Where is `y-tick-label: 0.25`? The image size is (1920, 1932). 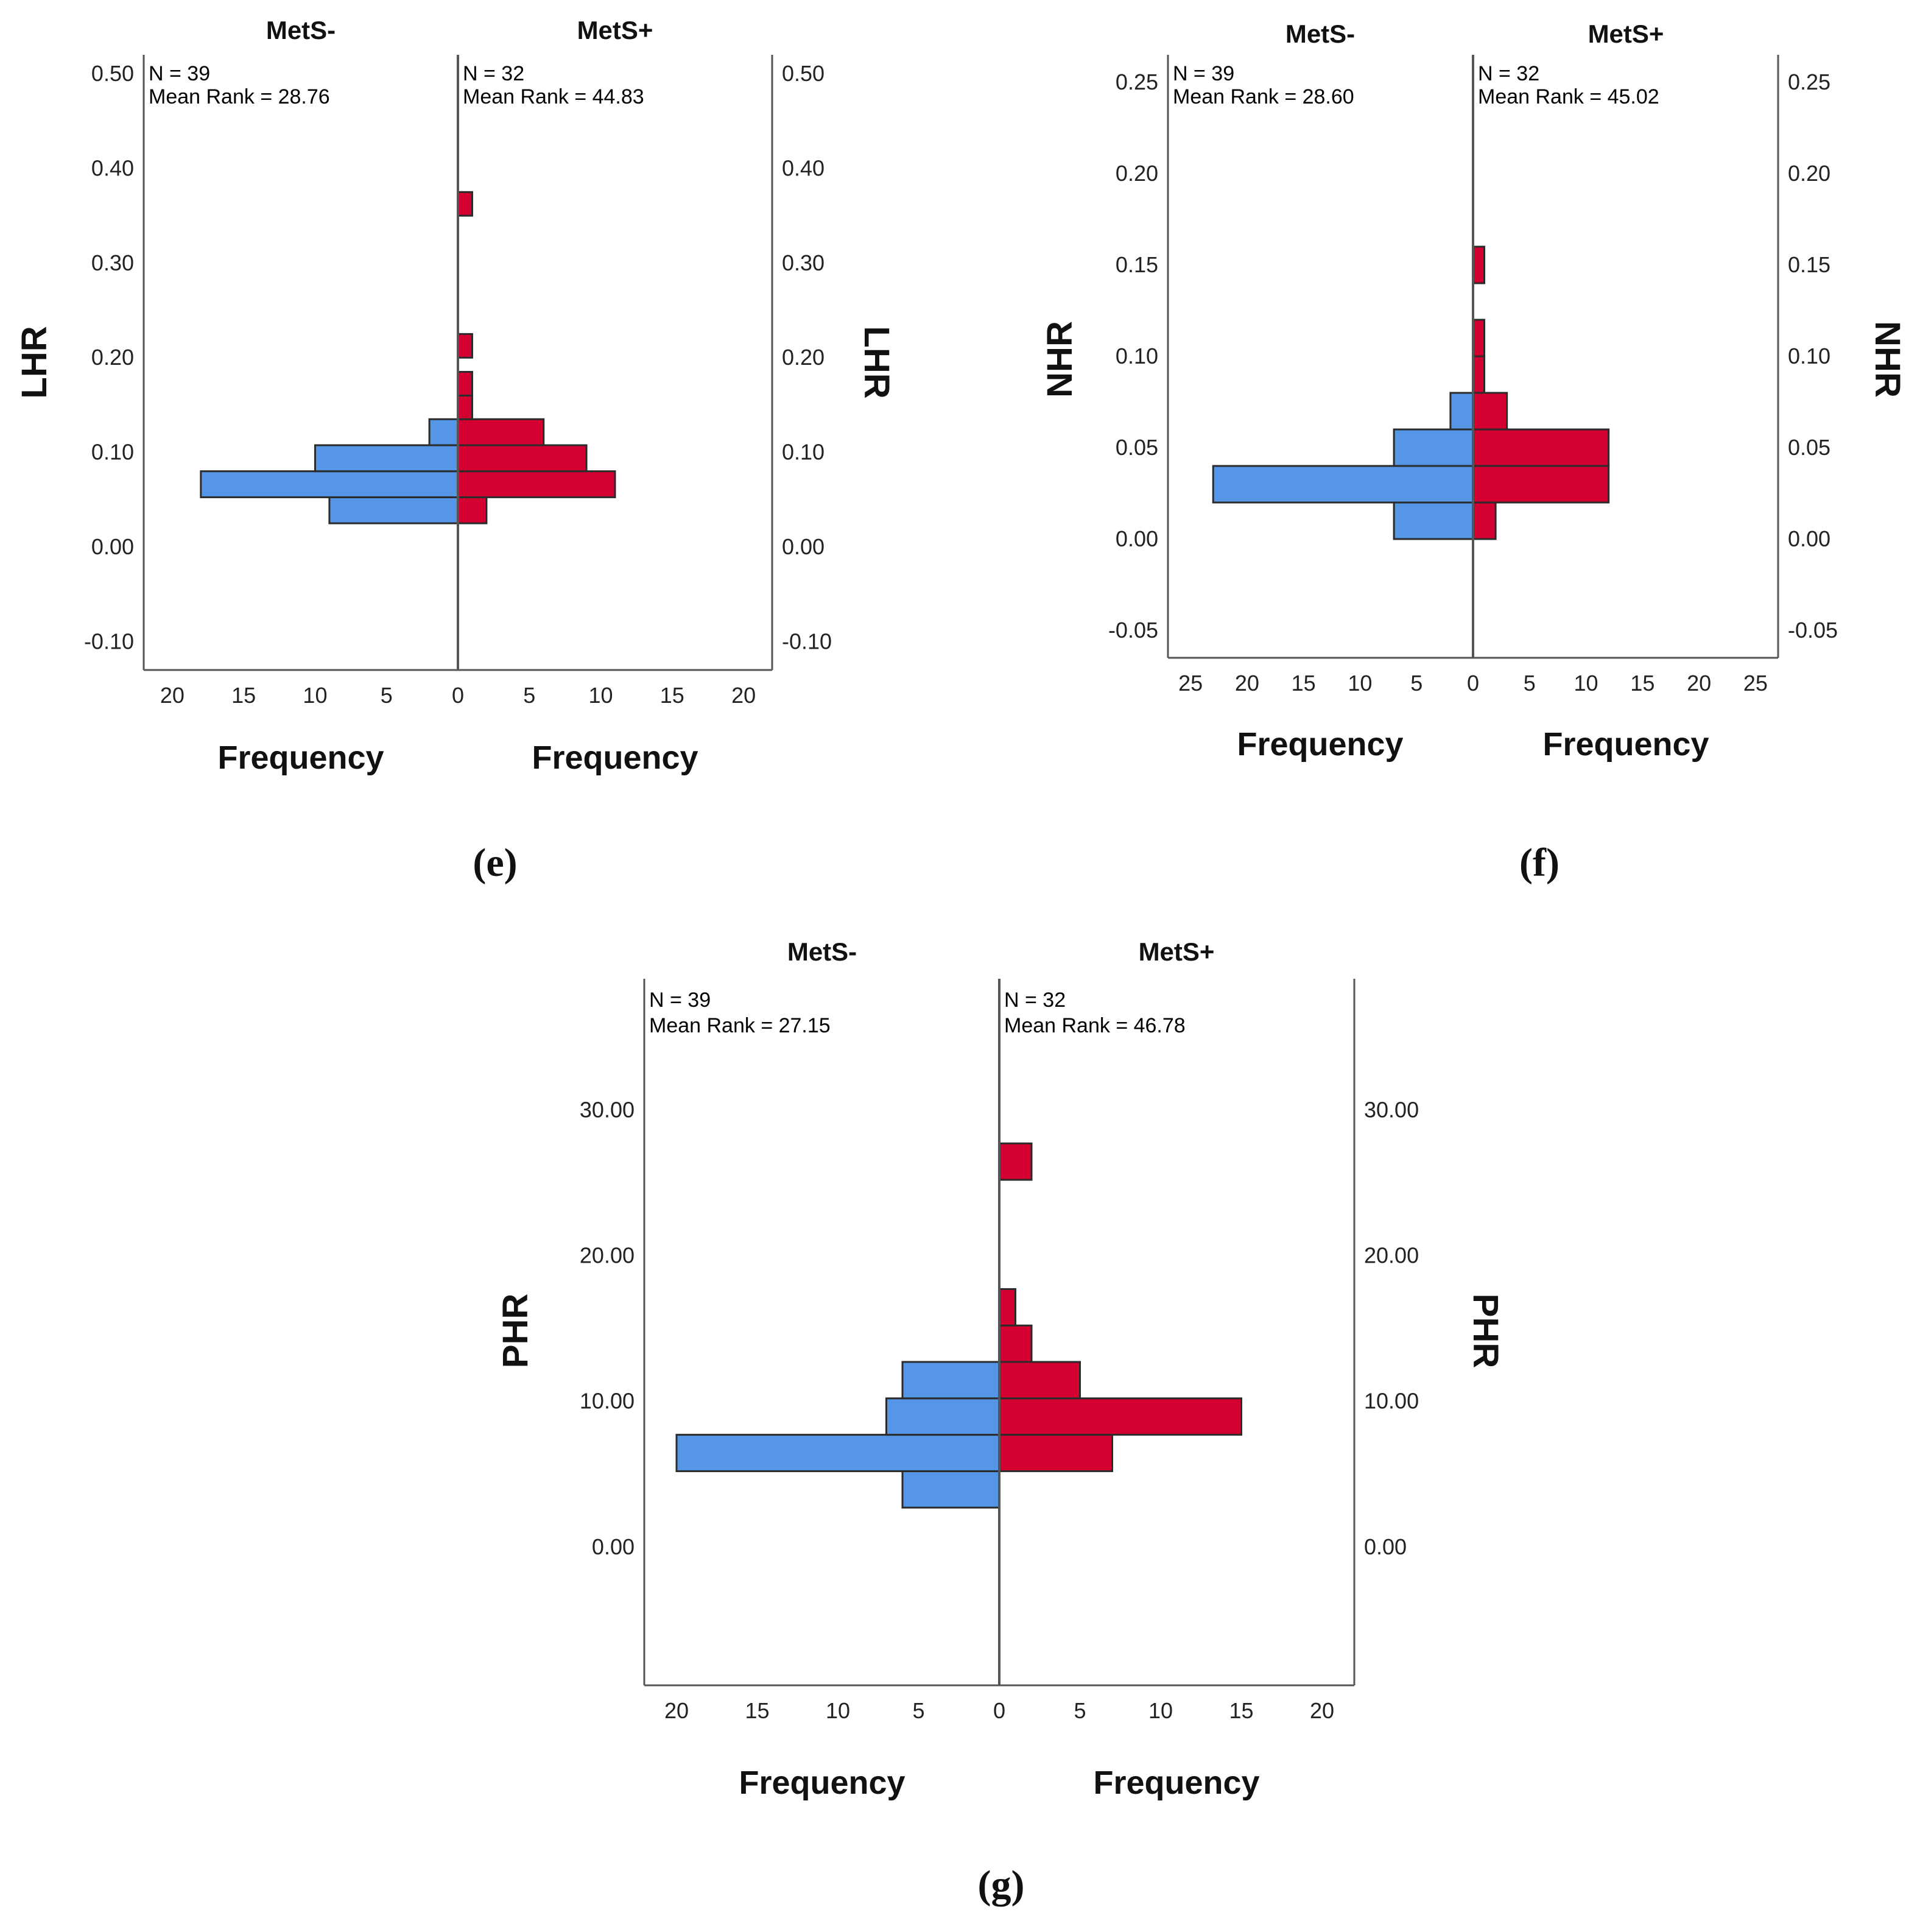 y-tick-label: 0.25 is located at coordinates (1809, 81).